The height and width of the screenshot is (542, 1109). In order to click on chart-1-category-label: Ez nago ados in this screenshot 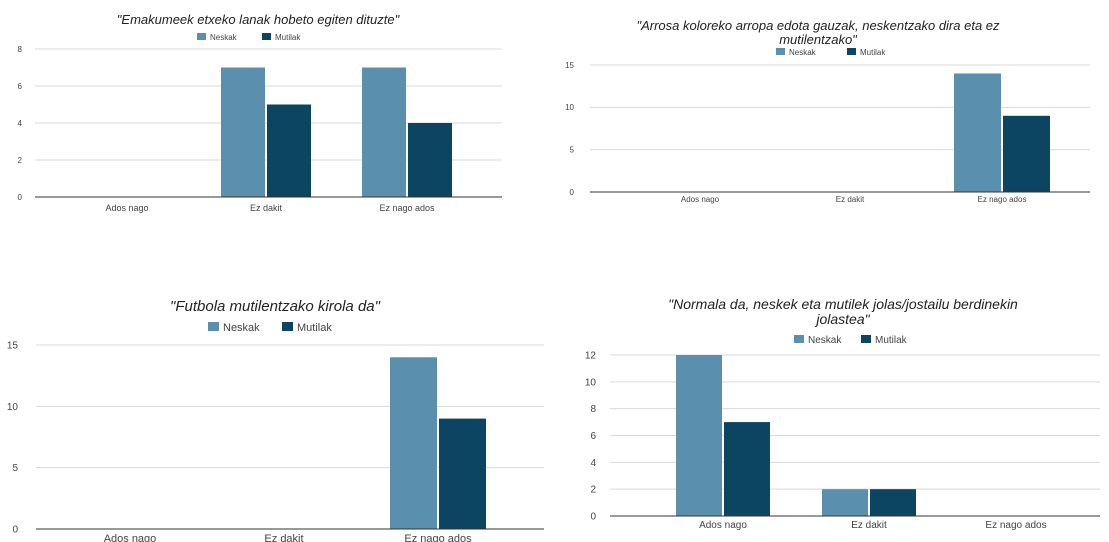, I will do `click(407, 208)`.